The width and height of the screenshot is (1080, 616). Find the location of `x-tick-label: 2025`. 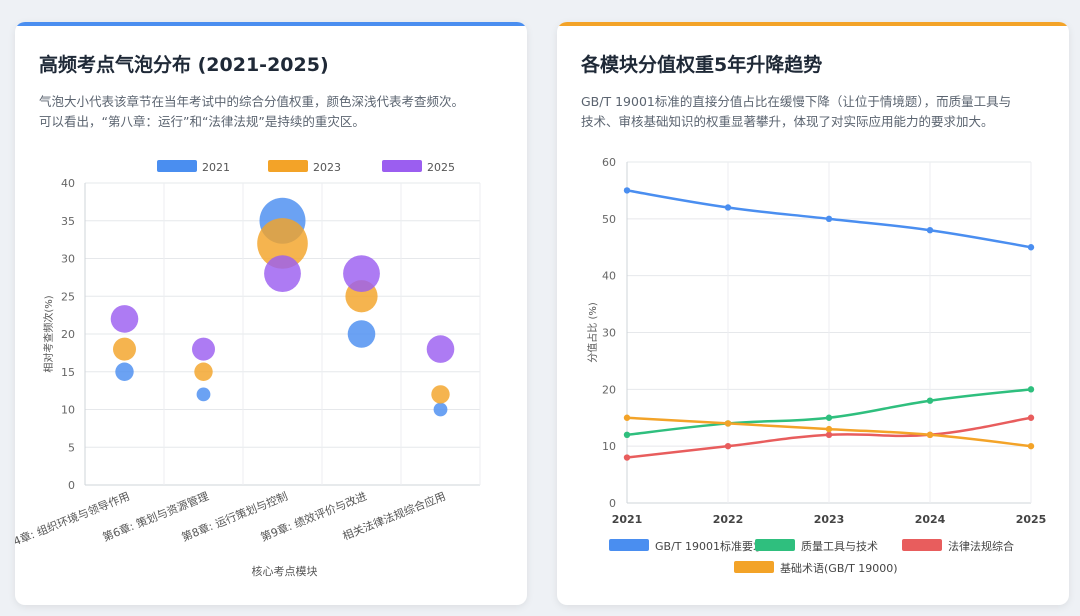

x-tick-label: 2025 is located at coordinates (1031, 519).